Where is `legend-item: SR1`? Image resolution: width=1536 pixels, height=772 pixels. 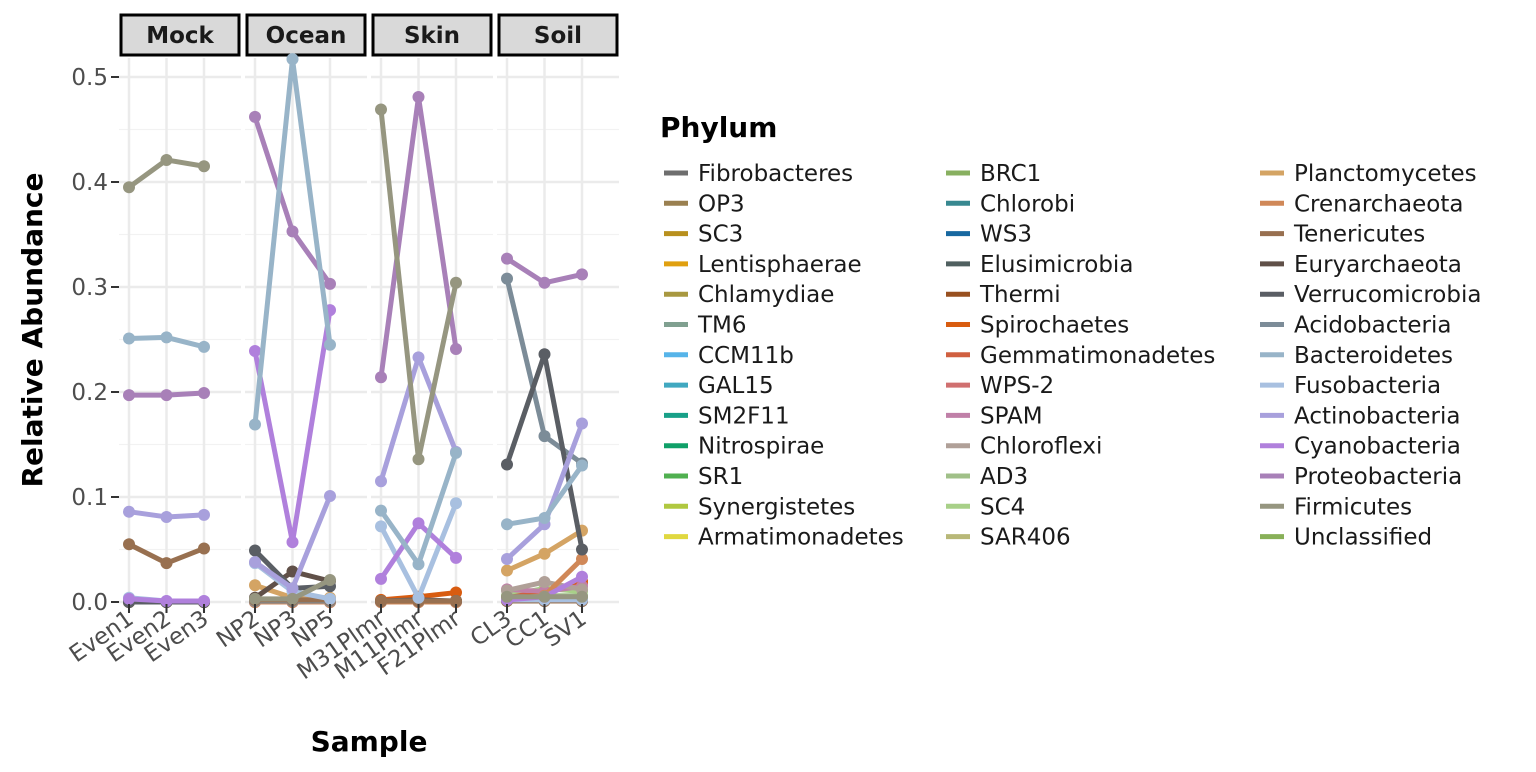 legend-item: SR1 is located at coordinates (703, 477).